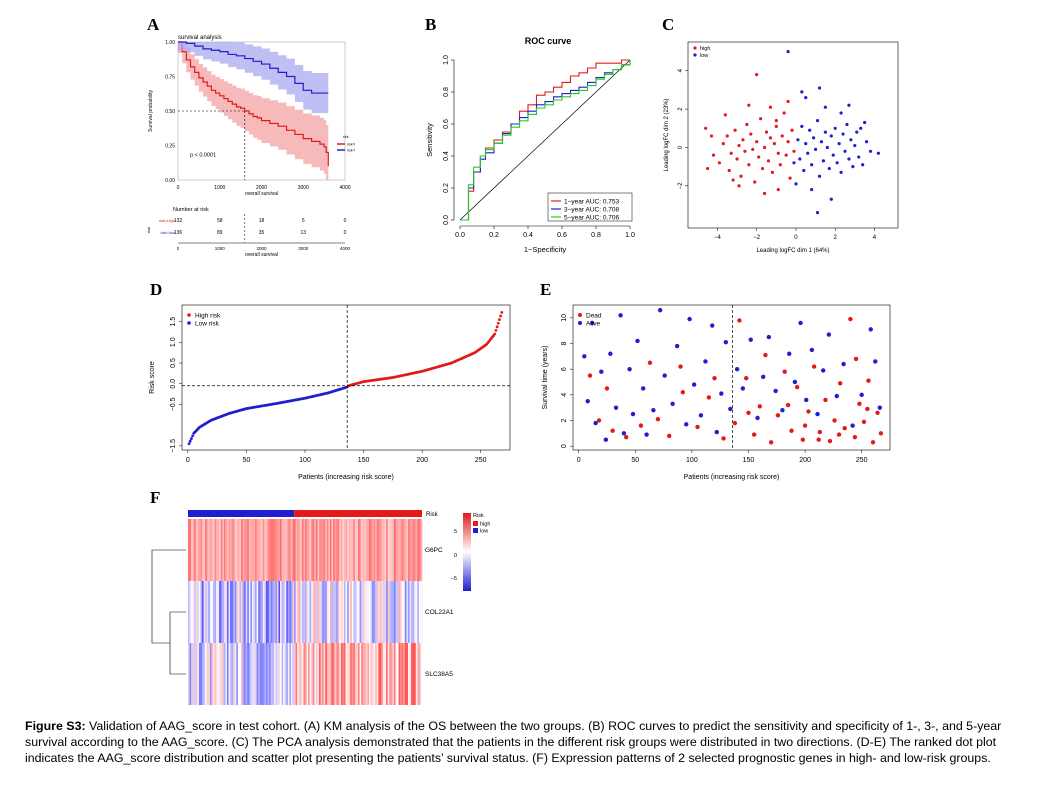 The width and height of the screenshot is (1053, 805). Describe the element at coordinates (261, 188) in the screenshot. I see `km-xtick-label: 2000` at that location.